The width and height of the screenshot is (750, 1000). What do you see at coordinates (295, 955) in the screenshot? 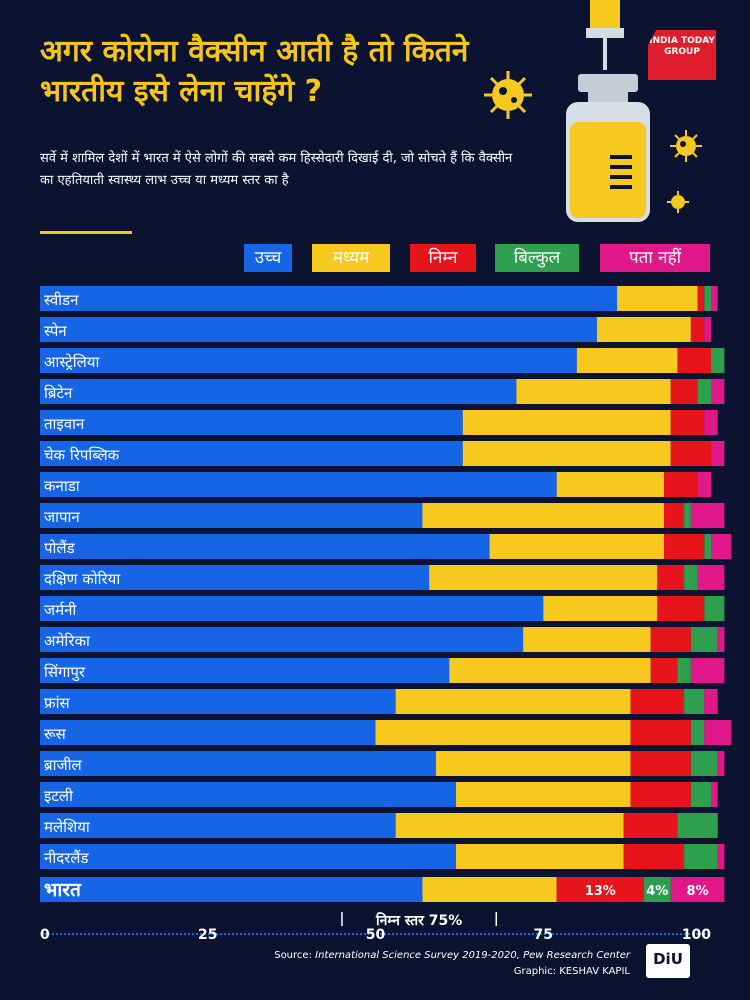
I see `source-prefix: Source:` at bounding box center [295, 955].